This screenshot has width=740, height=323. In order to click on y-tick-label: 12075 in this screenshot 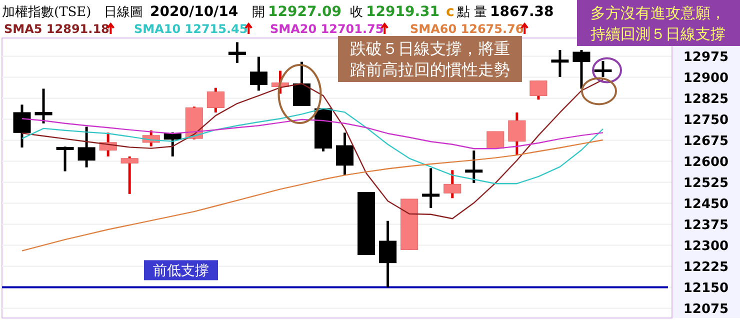, I will do `click(706, 309)`.